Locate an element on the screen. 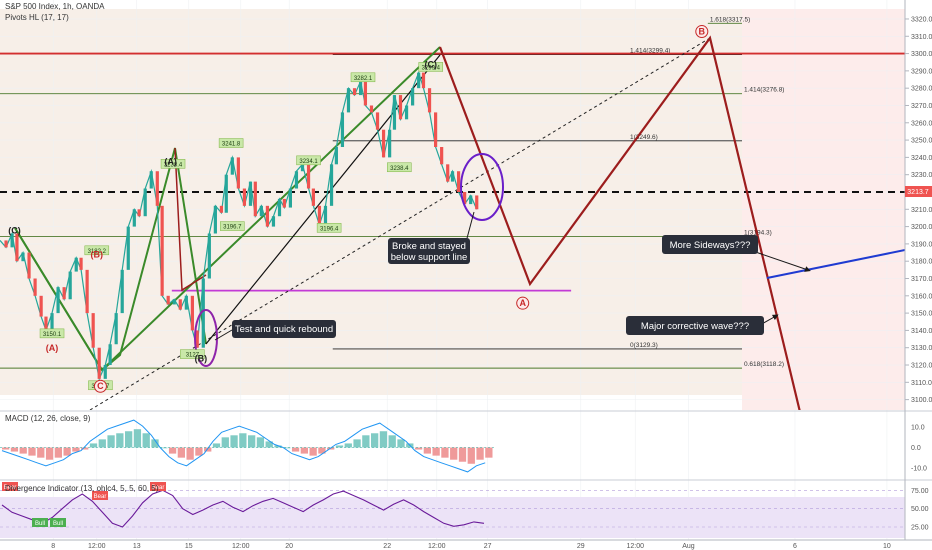 The image size is (932, 550). pivot-label: 3282.1 is located at coordinates (363, 79).